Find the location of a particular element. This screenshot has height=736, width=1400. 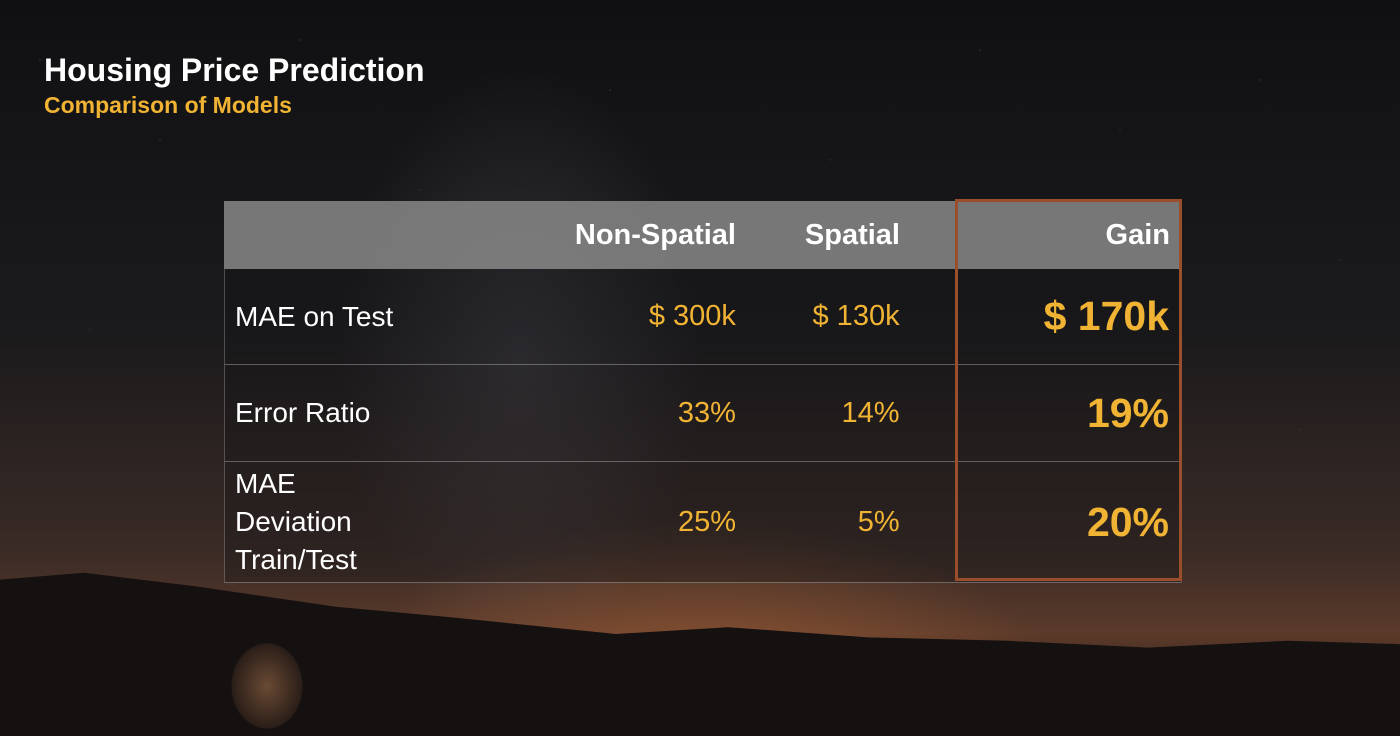

row-label: MAE on Test is located at coordinates (314, 316).